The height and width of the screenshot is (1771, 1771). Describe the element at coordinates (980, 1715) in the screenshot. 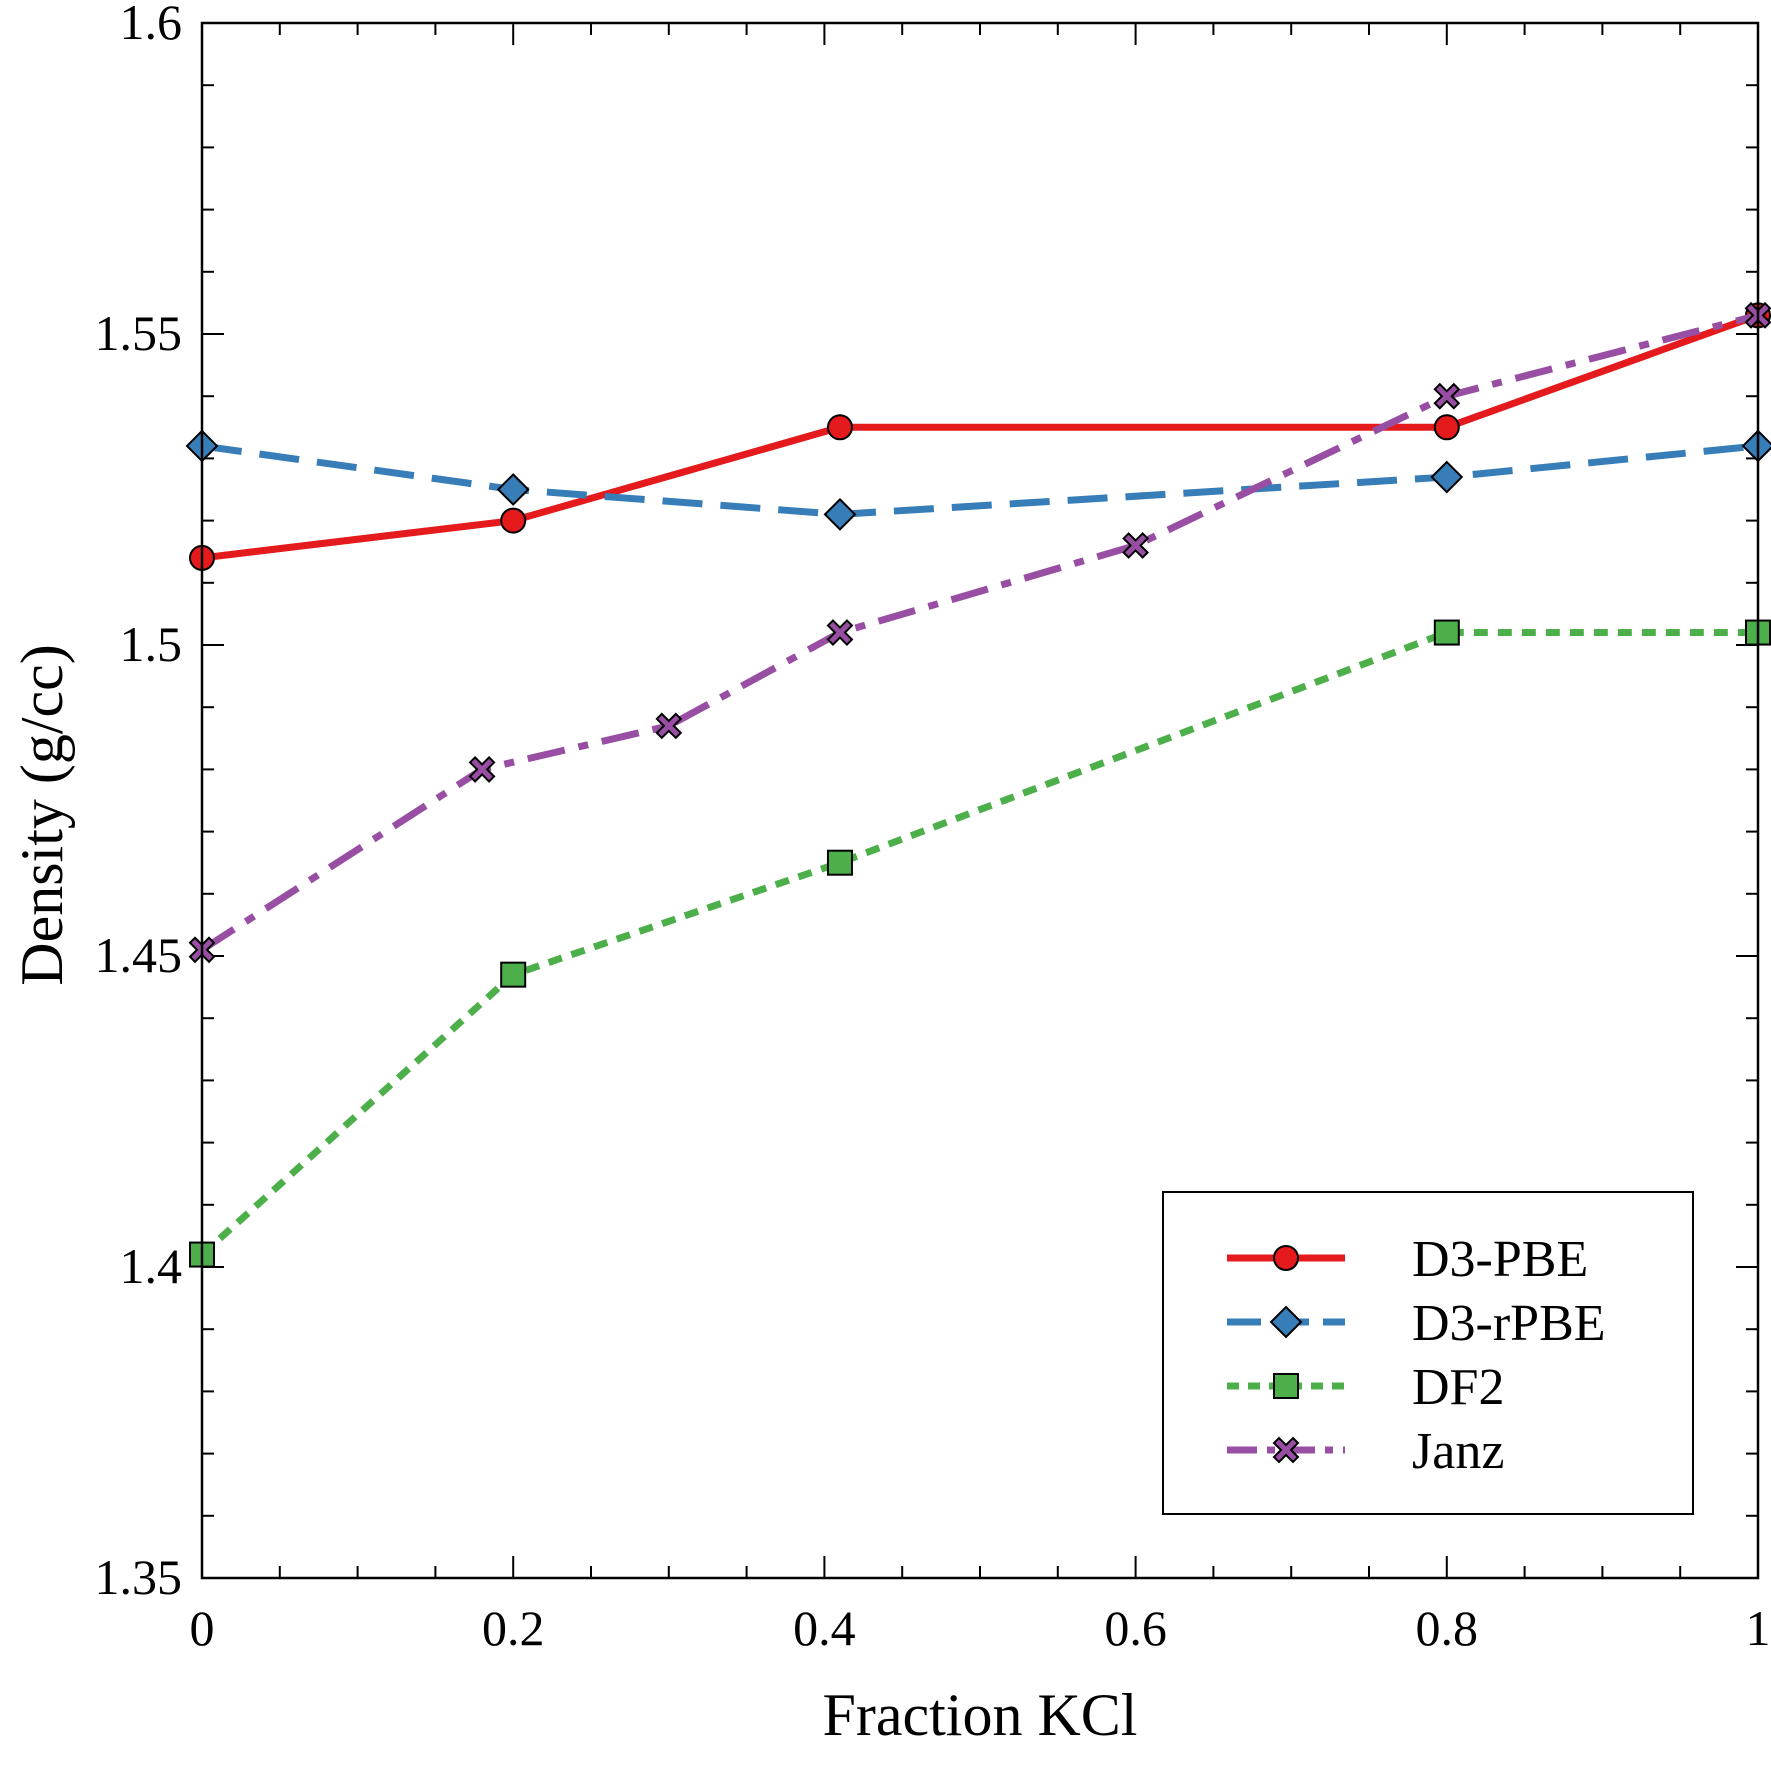

I see `x-axis-label: Fraction KCl` at that location.